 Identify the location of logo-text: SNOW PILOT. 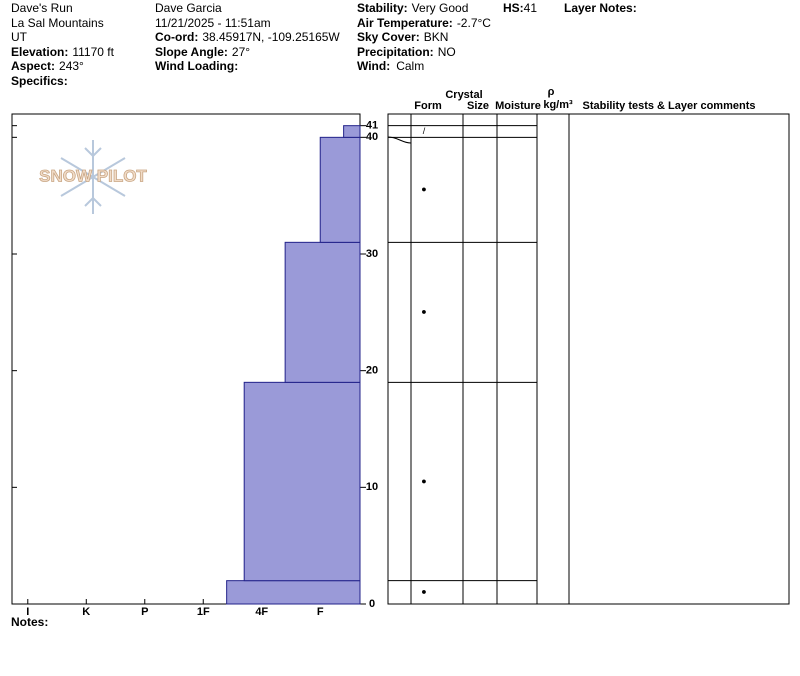
(93, 175).